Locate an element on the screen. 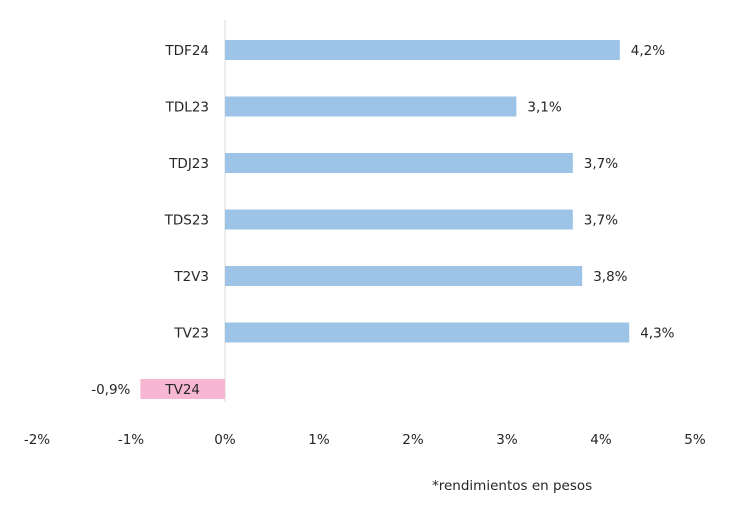 The image size is (730, 507). data-label-tdl23: 3,1% is located at coordinates (544, 108).